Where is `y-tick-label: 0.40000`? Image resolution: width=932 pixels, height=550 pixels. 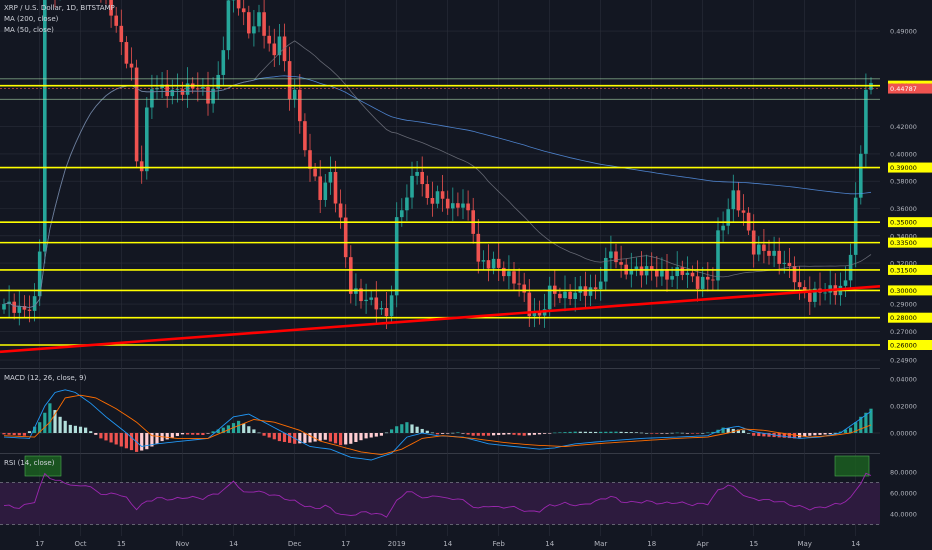
y-tick-label: 0.40000 is located at coordinates (903, 154).